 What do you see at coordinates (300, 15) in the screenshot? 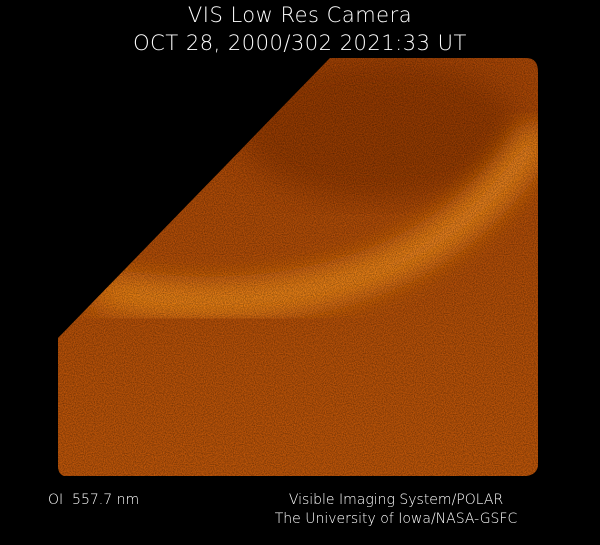
I see `image-title: VIS Low Res Camera` at bounding box center [300, 15].